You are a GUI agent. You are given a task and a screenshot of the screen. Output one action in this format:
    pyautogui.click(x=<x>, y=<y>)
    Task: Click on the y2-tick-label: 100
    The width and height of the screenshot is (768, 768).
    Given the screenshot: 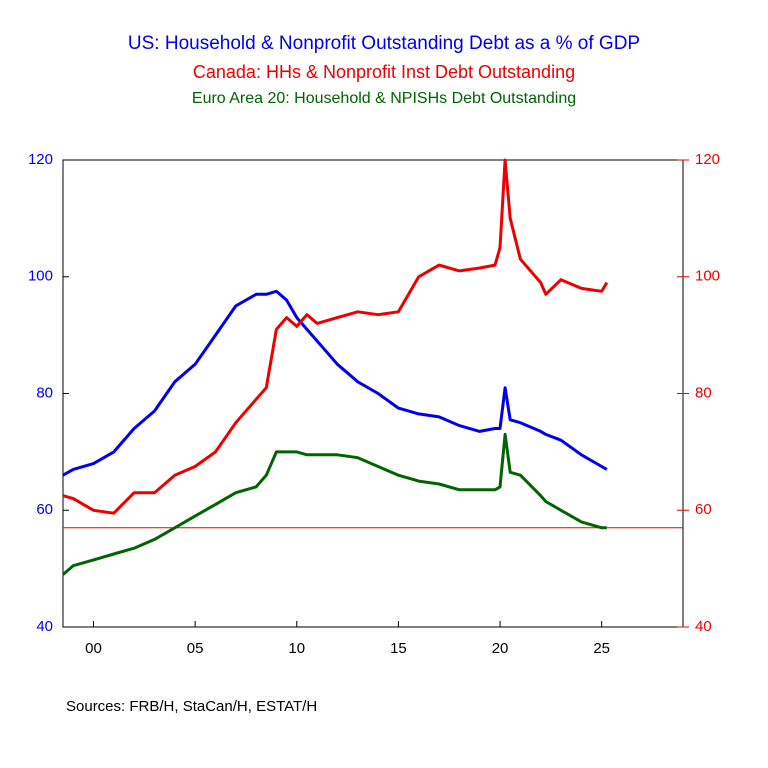 What is the action you would take?
    pyautogui.click(x=707, y=276)
    